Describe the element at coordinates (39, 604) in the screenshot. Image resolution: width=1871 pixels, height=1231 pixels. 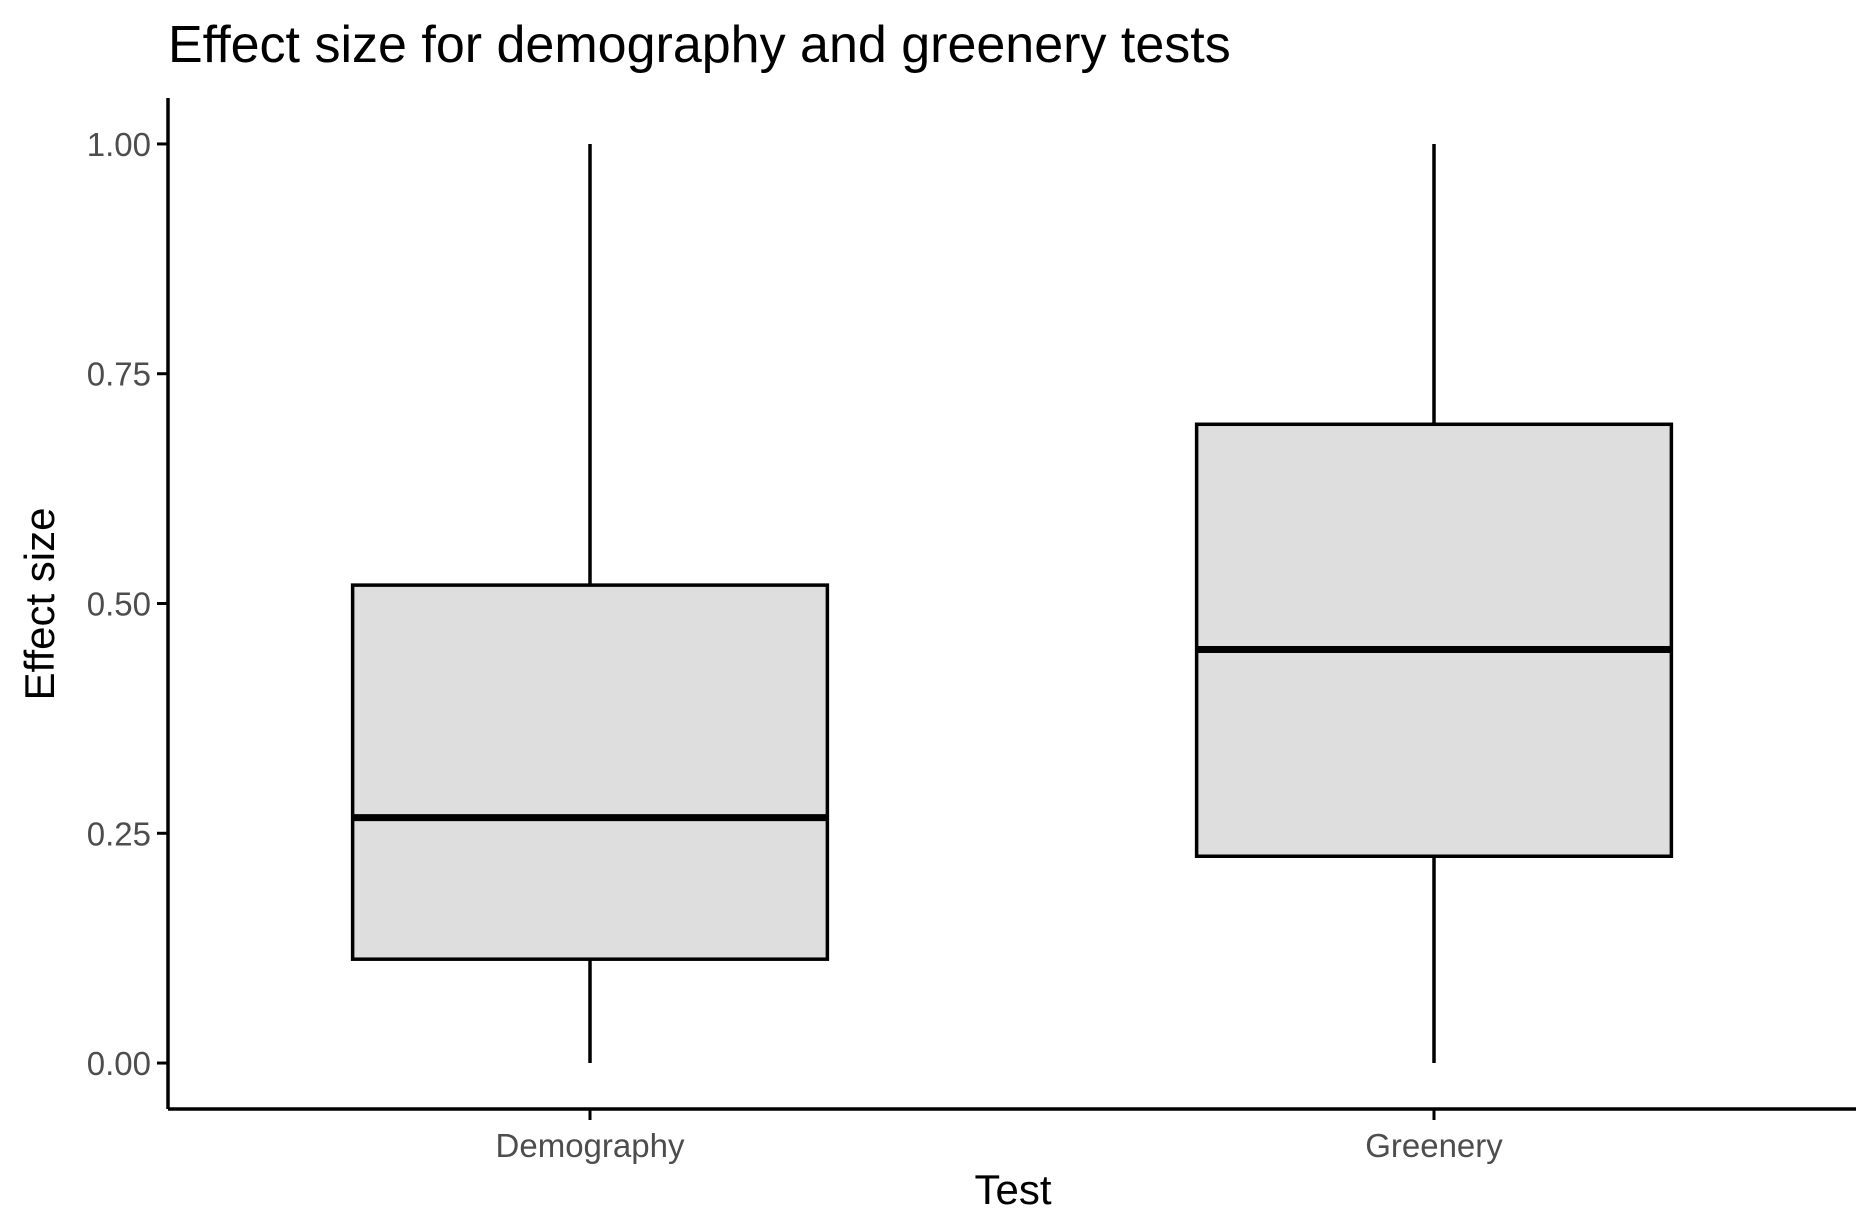
I see `y-axis-title: Effect size` at that location.